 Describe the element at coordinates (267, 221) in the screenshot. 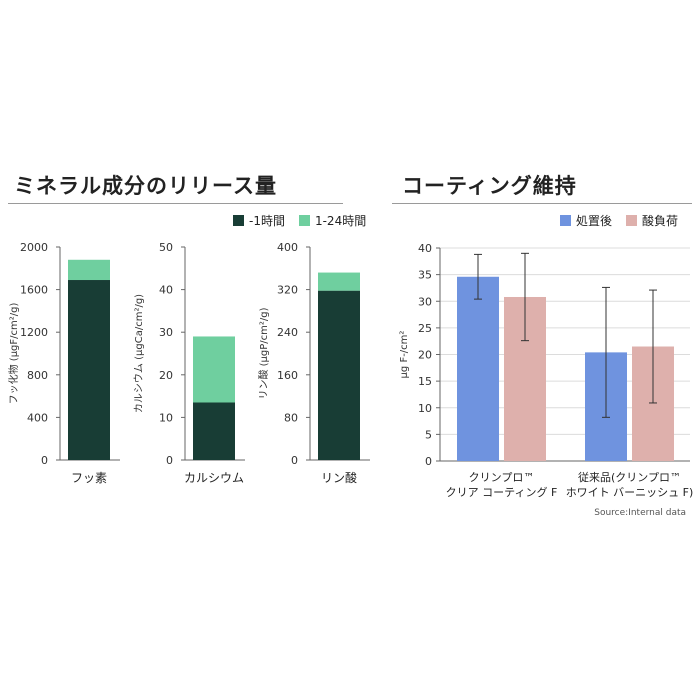

I see `legend-label-0: -1時間` at that location.